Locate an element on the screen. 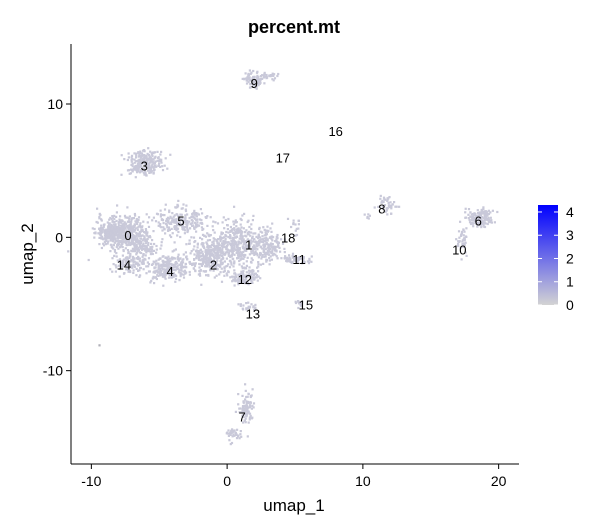  x-tick-label: 0 is located at coordinates (227, 481).